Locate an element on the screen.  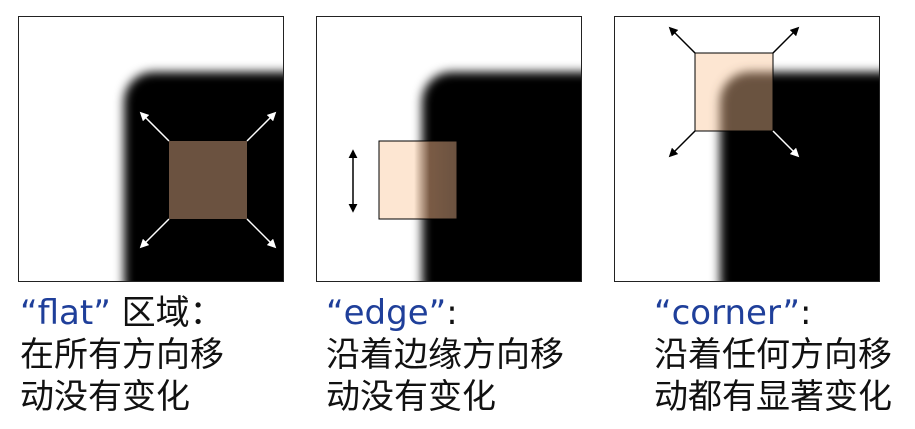
caption-corner: “corner”: 沿着任何方向移 动都有显著变化 is located at coordinates (773, 355).